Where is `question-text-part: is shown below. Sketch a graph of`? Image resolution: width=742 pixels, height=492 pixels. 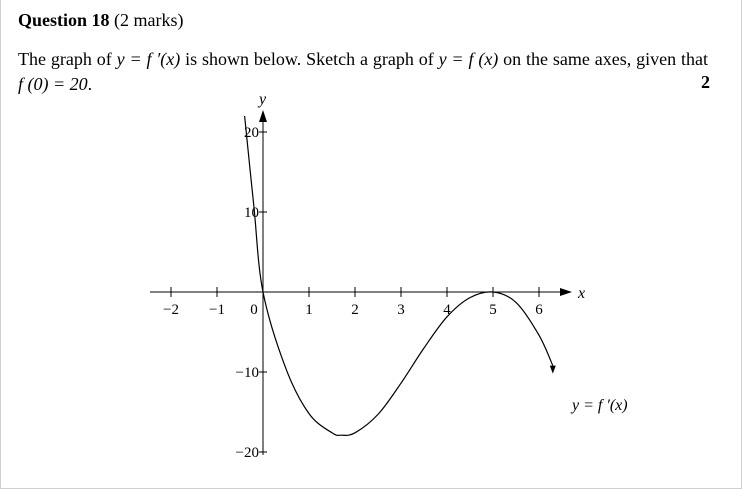 question-text-part: is shown below. Sketch a graph of is located at coordinates (309, 59).